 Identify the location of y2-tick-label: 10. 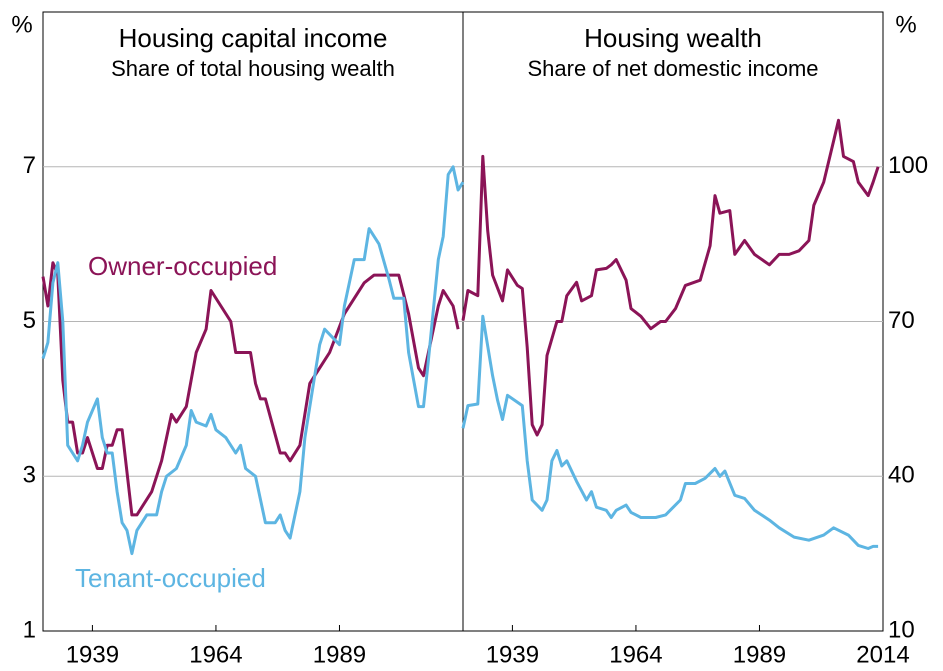
(901, 629).